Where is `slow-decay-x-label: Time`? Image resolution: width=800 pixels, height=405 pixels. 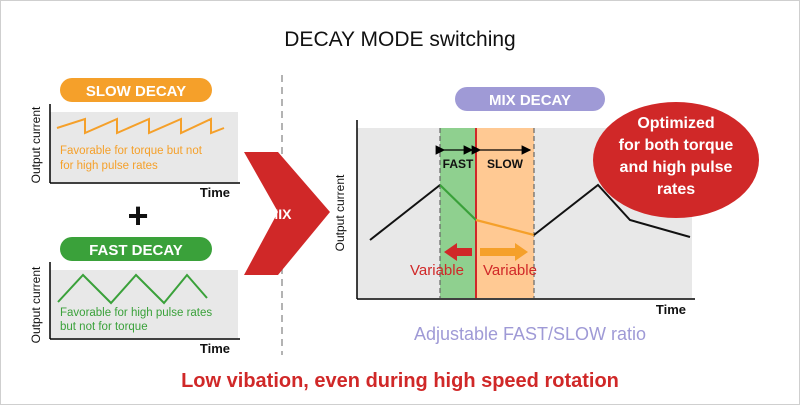
slow-decay-x-label: Time is located at coordinates (215, 192).